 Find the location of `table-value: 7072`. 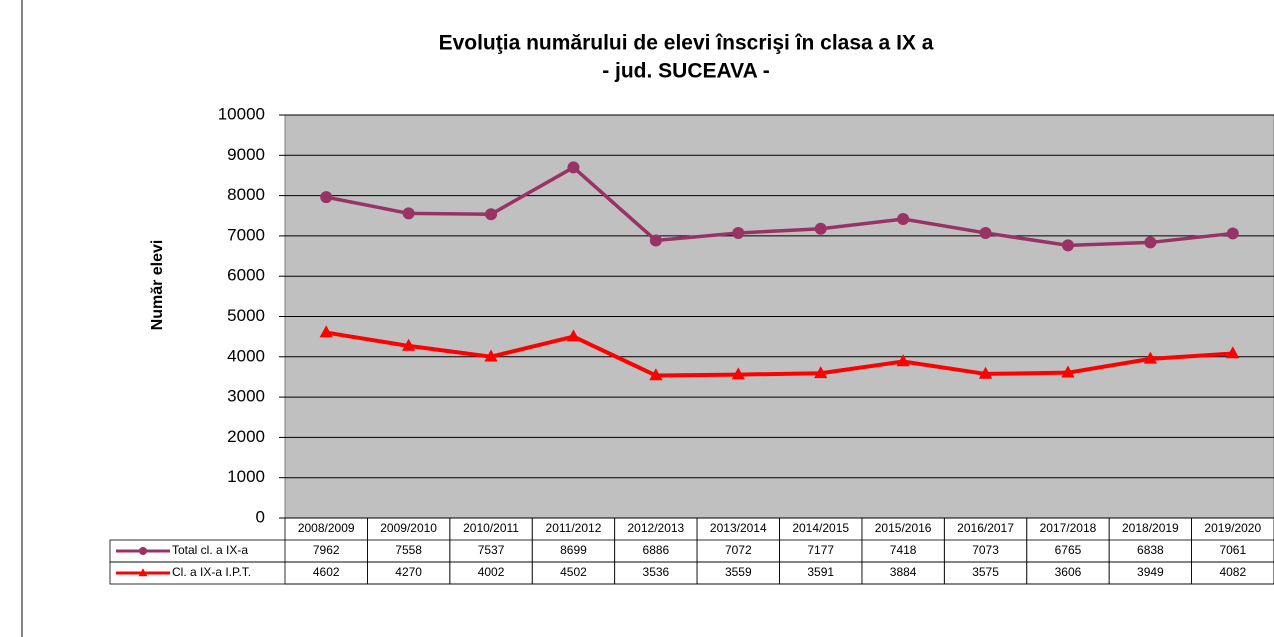

table-value: 7072 is located at coordinates (738, 550).